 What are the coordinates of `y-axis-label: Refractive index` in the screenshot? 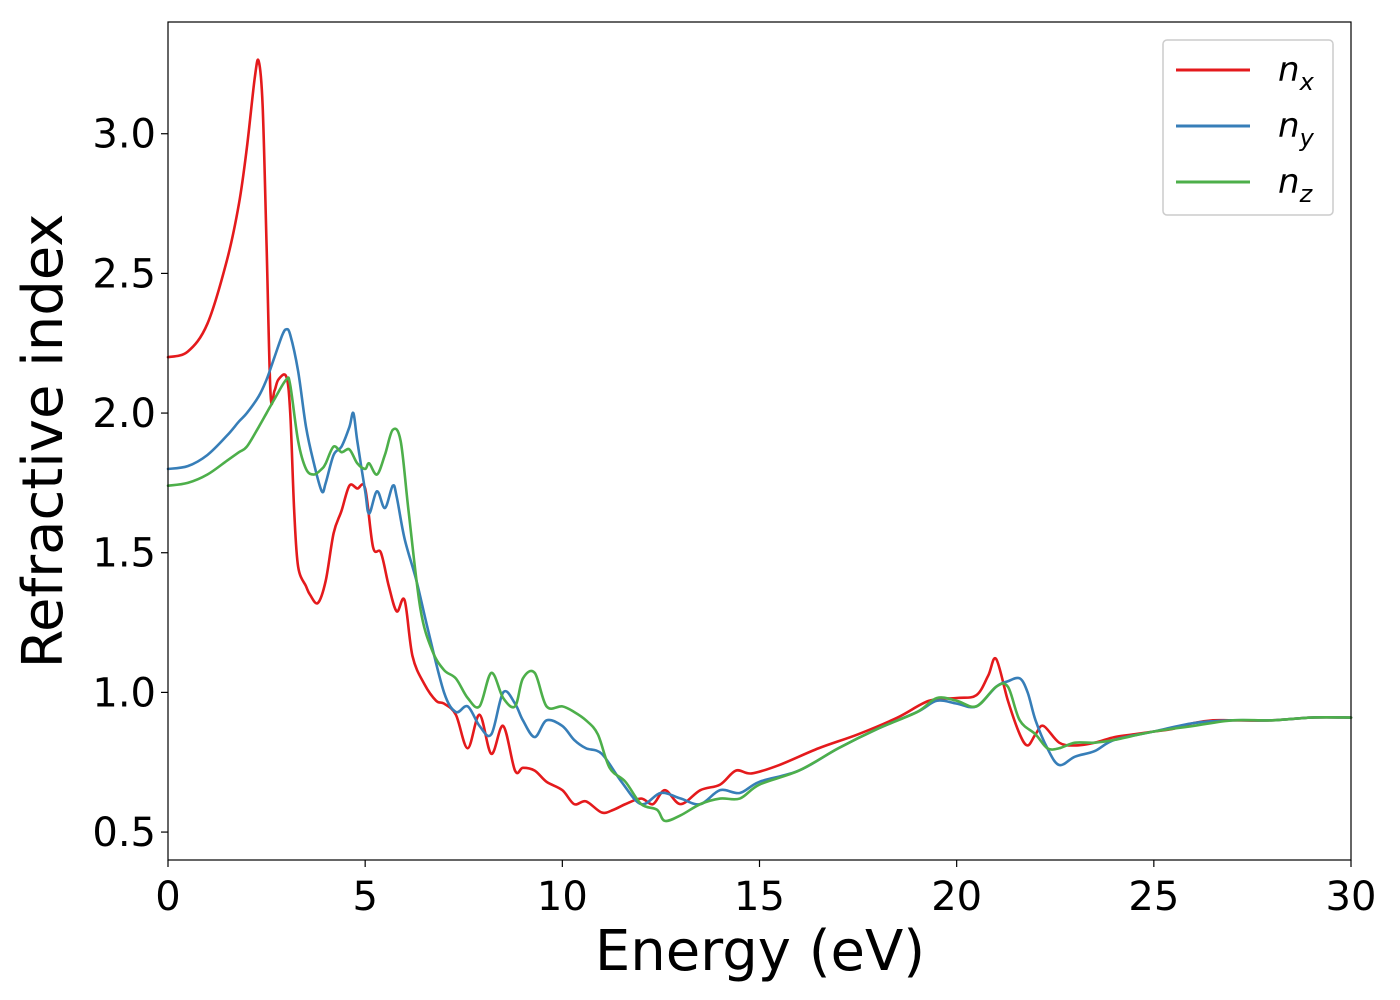 It's located at (43, 441).